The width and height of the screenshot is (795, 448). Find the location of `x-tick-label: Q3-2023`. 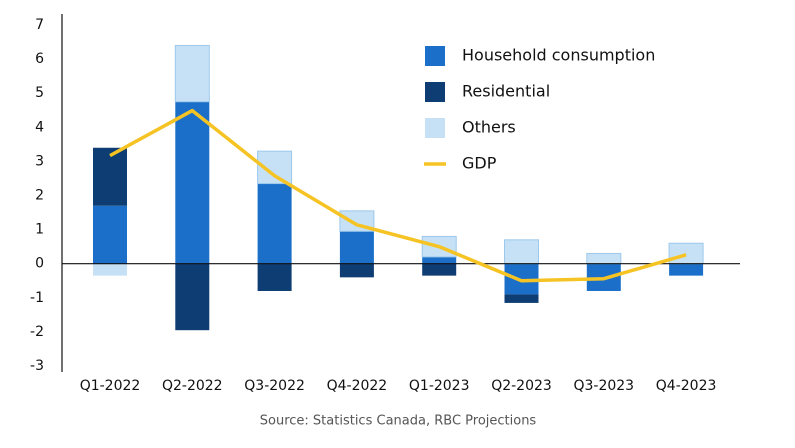

x-tick-label: Q3-2023 is located at coordinates (603, 386).